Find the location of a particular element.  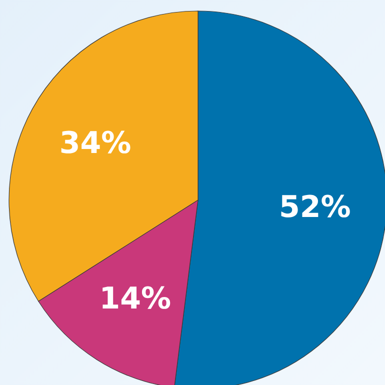

data-label: 34% is located at coordinates (95, 144).